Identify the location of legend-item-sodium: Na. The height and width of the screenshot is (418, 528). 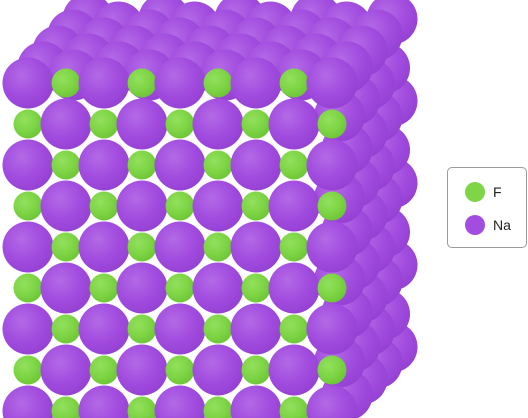
(479, 225).